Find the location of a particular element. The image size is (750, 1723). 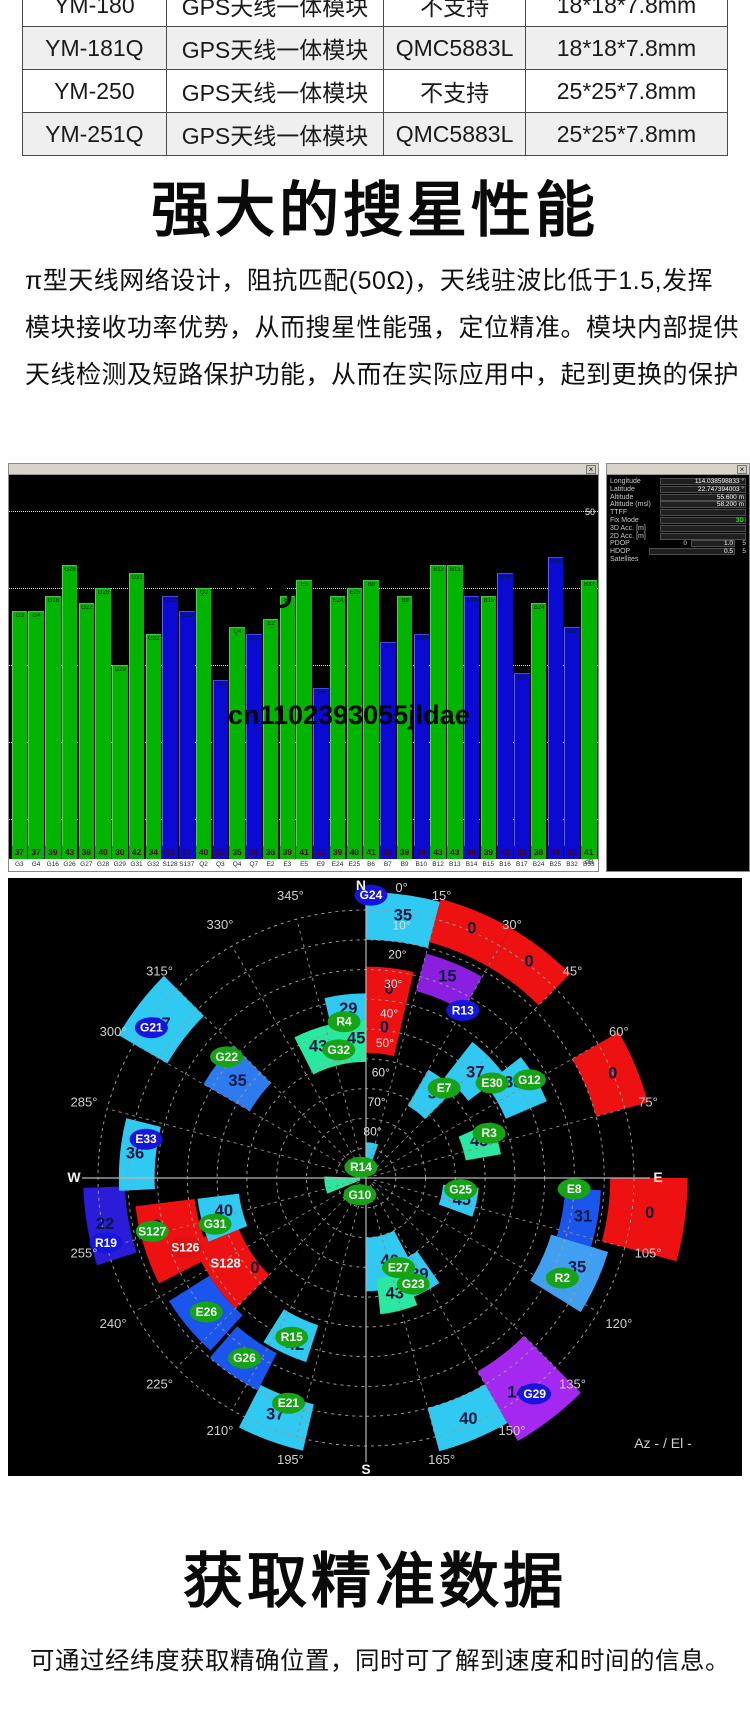

snr-value: 42 is located at coordinates (136, 852).